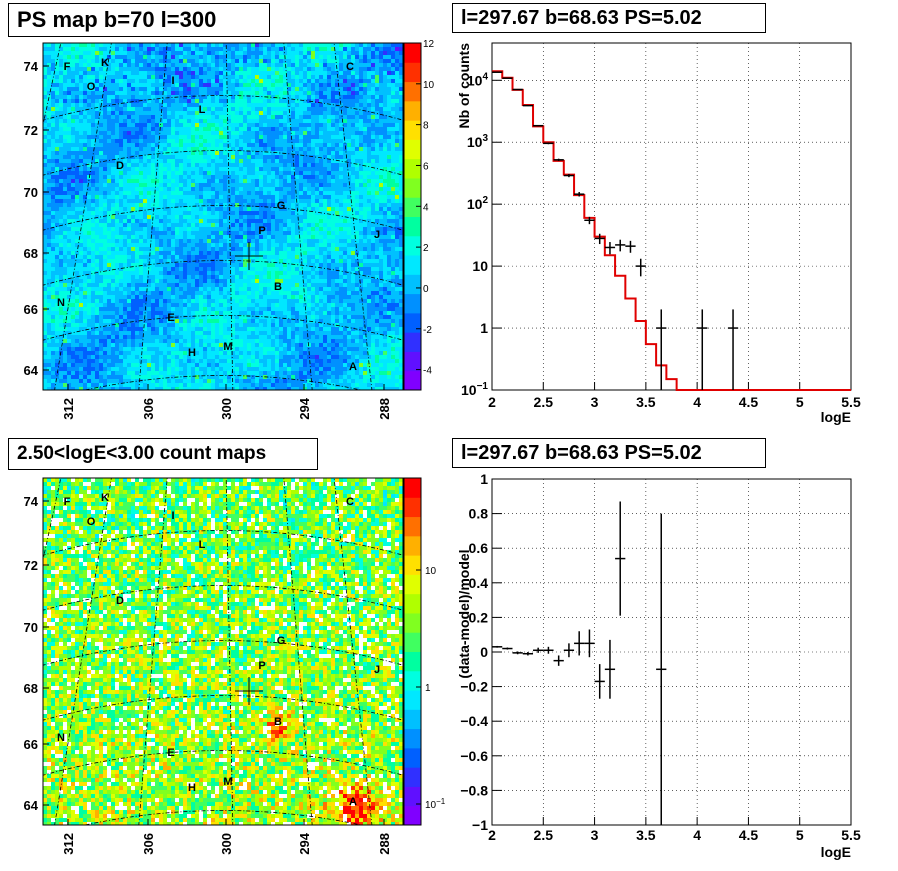 The image size is (898, 871). I want to click on source-label-p: P, so click(261, 666).